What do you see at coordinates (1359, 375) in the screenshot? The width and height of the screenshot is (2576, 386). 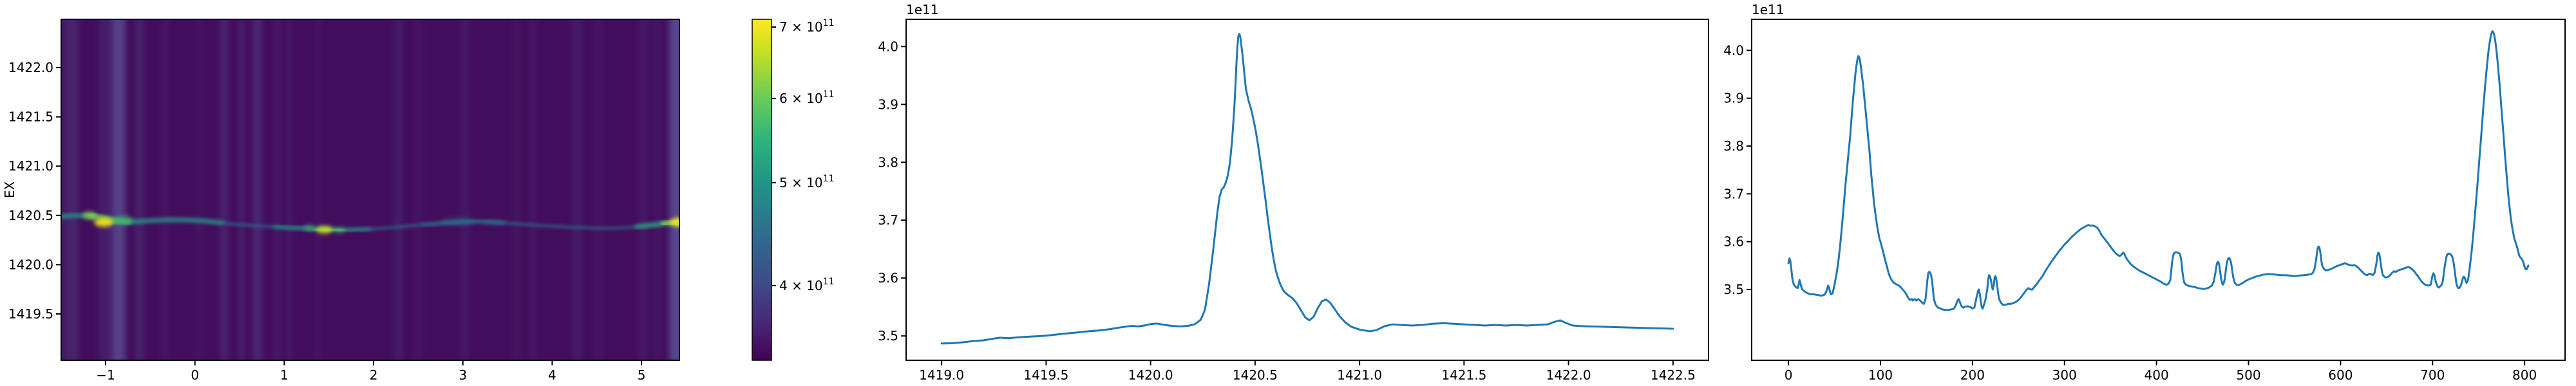 I see `x-axis-tick-label: 1421.0` at bounding box center [1359, 375].